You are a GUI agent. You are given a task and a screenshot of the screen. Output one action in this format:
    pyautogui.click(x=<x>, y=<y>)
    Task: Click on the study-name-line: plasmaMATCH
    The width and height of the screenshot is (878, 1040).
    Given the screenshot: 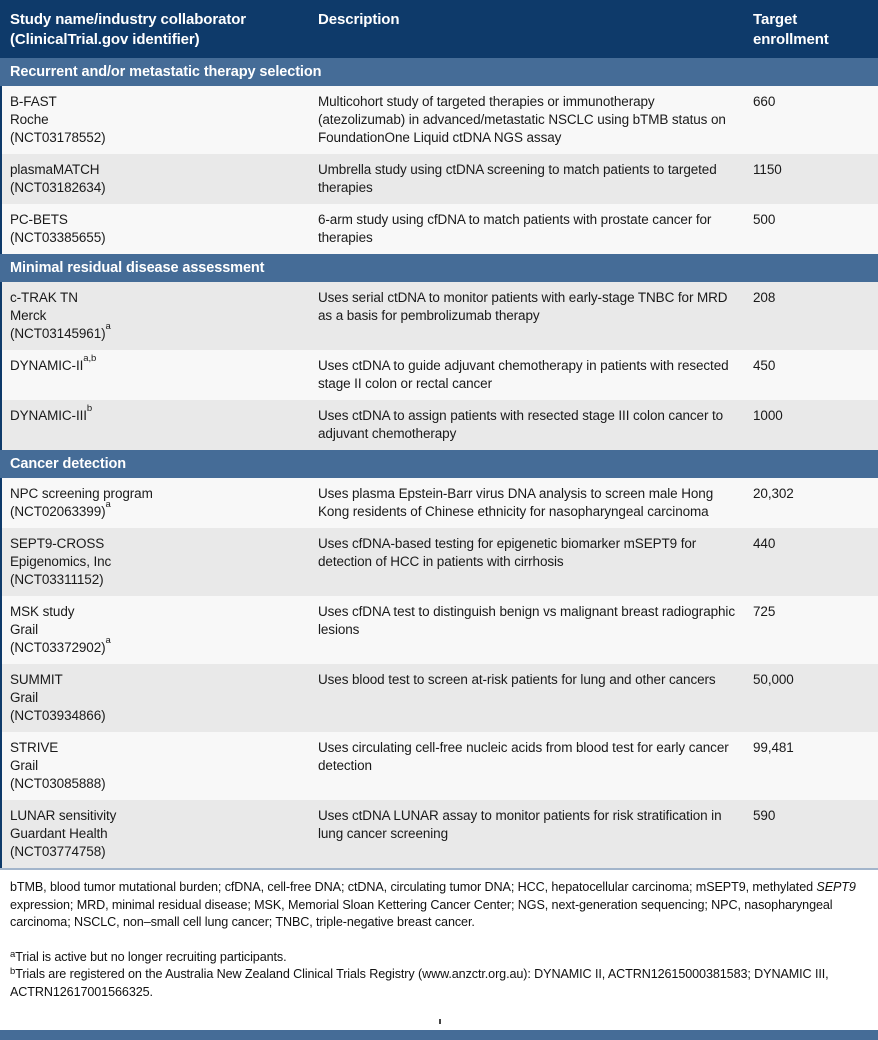 What is the action you would take?
    pyautogui.click(x=164, y=170)
    